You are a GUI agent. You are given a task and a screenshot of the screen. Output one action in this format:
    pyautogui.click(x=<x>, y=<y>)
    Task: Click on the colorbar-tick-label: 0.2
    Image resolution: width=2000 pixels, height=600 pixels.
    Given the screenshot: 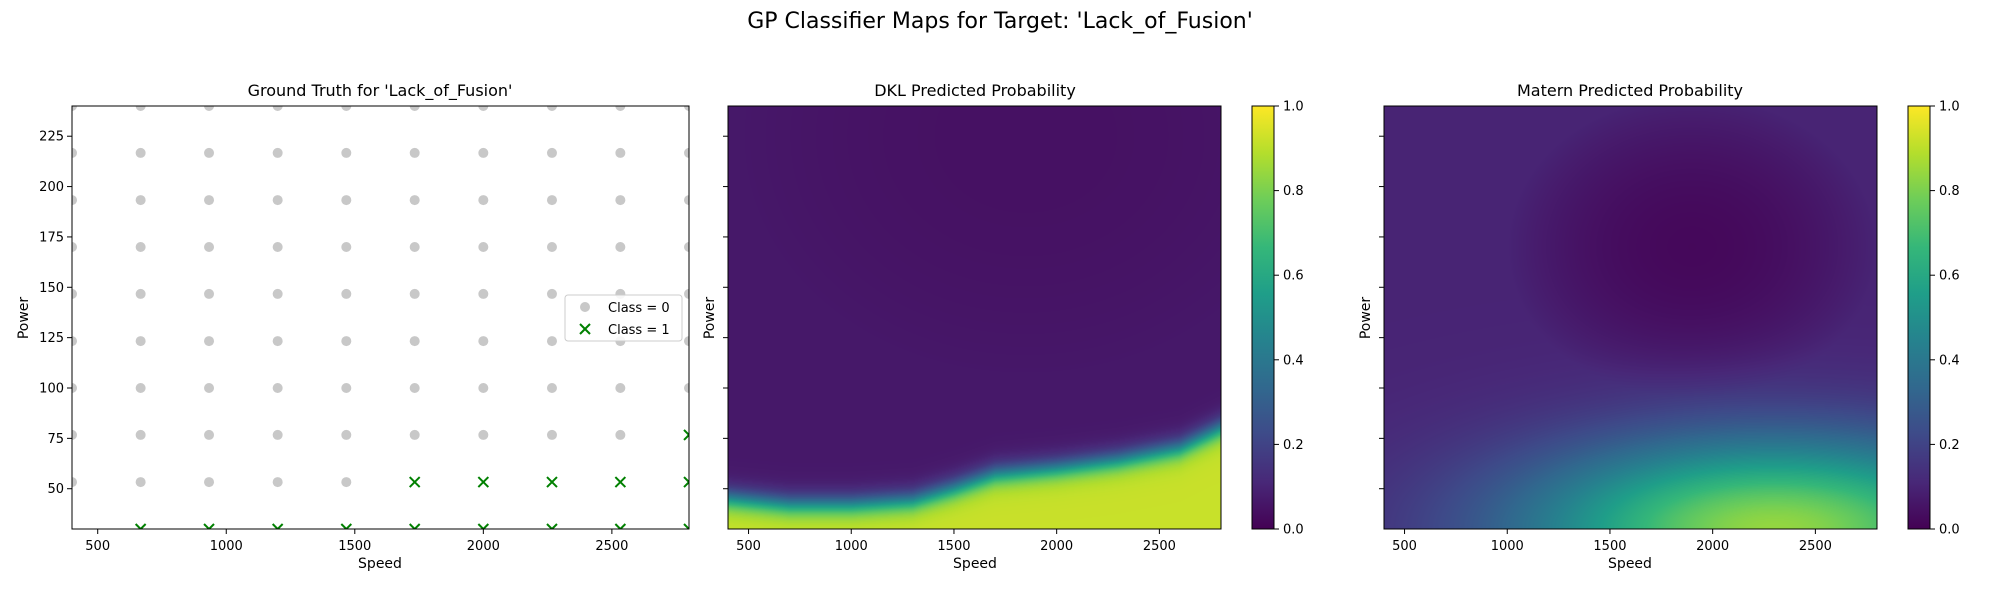 What is the action you would take?
    pyautogui.click(x=1293, y=445)
    